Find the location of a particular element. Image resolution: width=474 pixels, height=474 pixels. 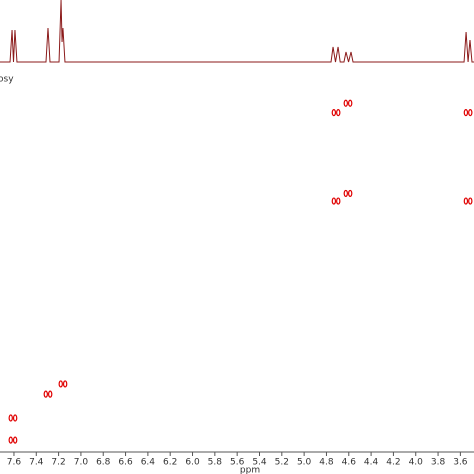

x-tick-label: 5.8 is located at coordinates (215, 463).